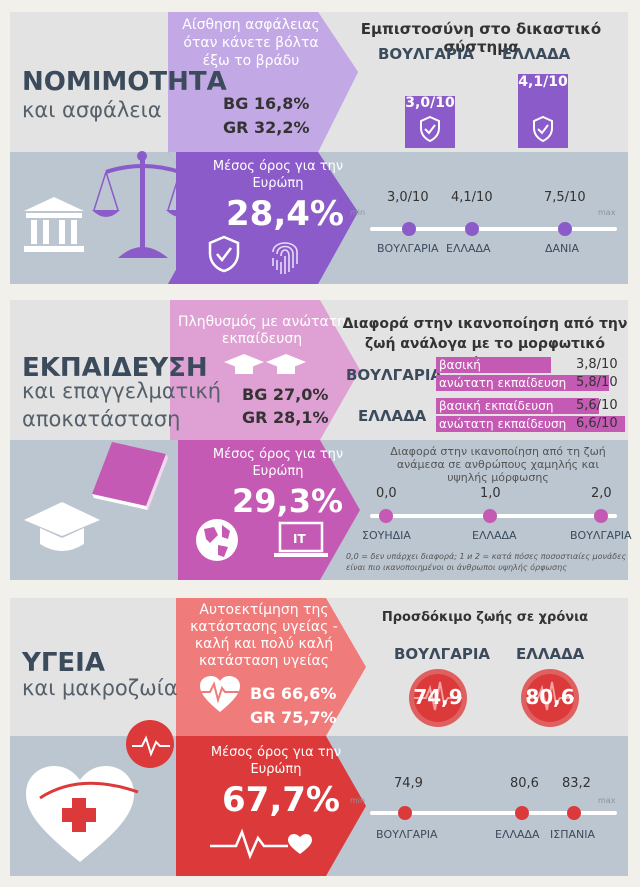 This screenshot has height=887, width=640. What do you see at coordinates (517, 406) in the screenshot?
I see `bar-gr-basic: βασική εκπαίδευση` at bounding box center [517, 406].